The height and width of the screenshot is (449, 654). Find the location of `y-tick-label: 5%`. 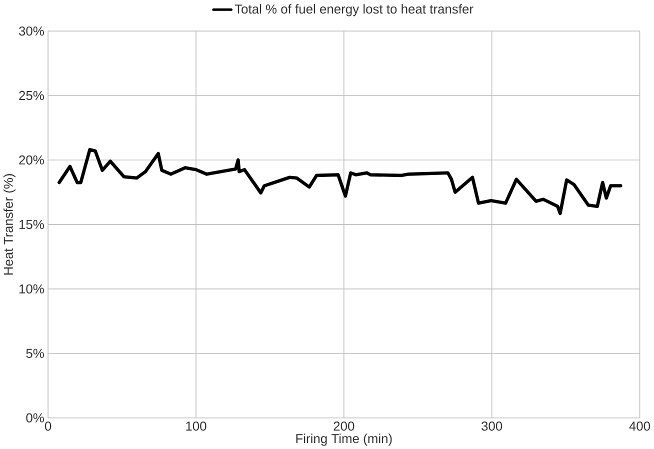

y-tick-label: 5% is located at coordinates (35, 353).